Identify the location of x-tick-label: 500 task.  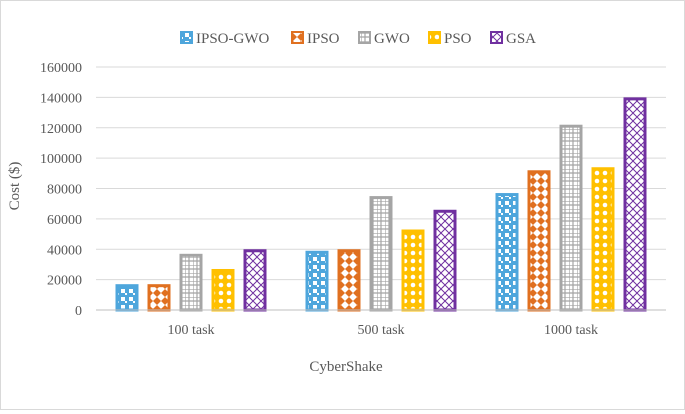
(380, 330).